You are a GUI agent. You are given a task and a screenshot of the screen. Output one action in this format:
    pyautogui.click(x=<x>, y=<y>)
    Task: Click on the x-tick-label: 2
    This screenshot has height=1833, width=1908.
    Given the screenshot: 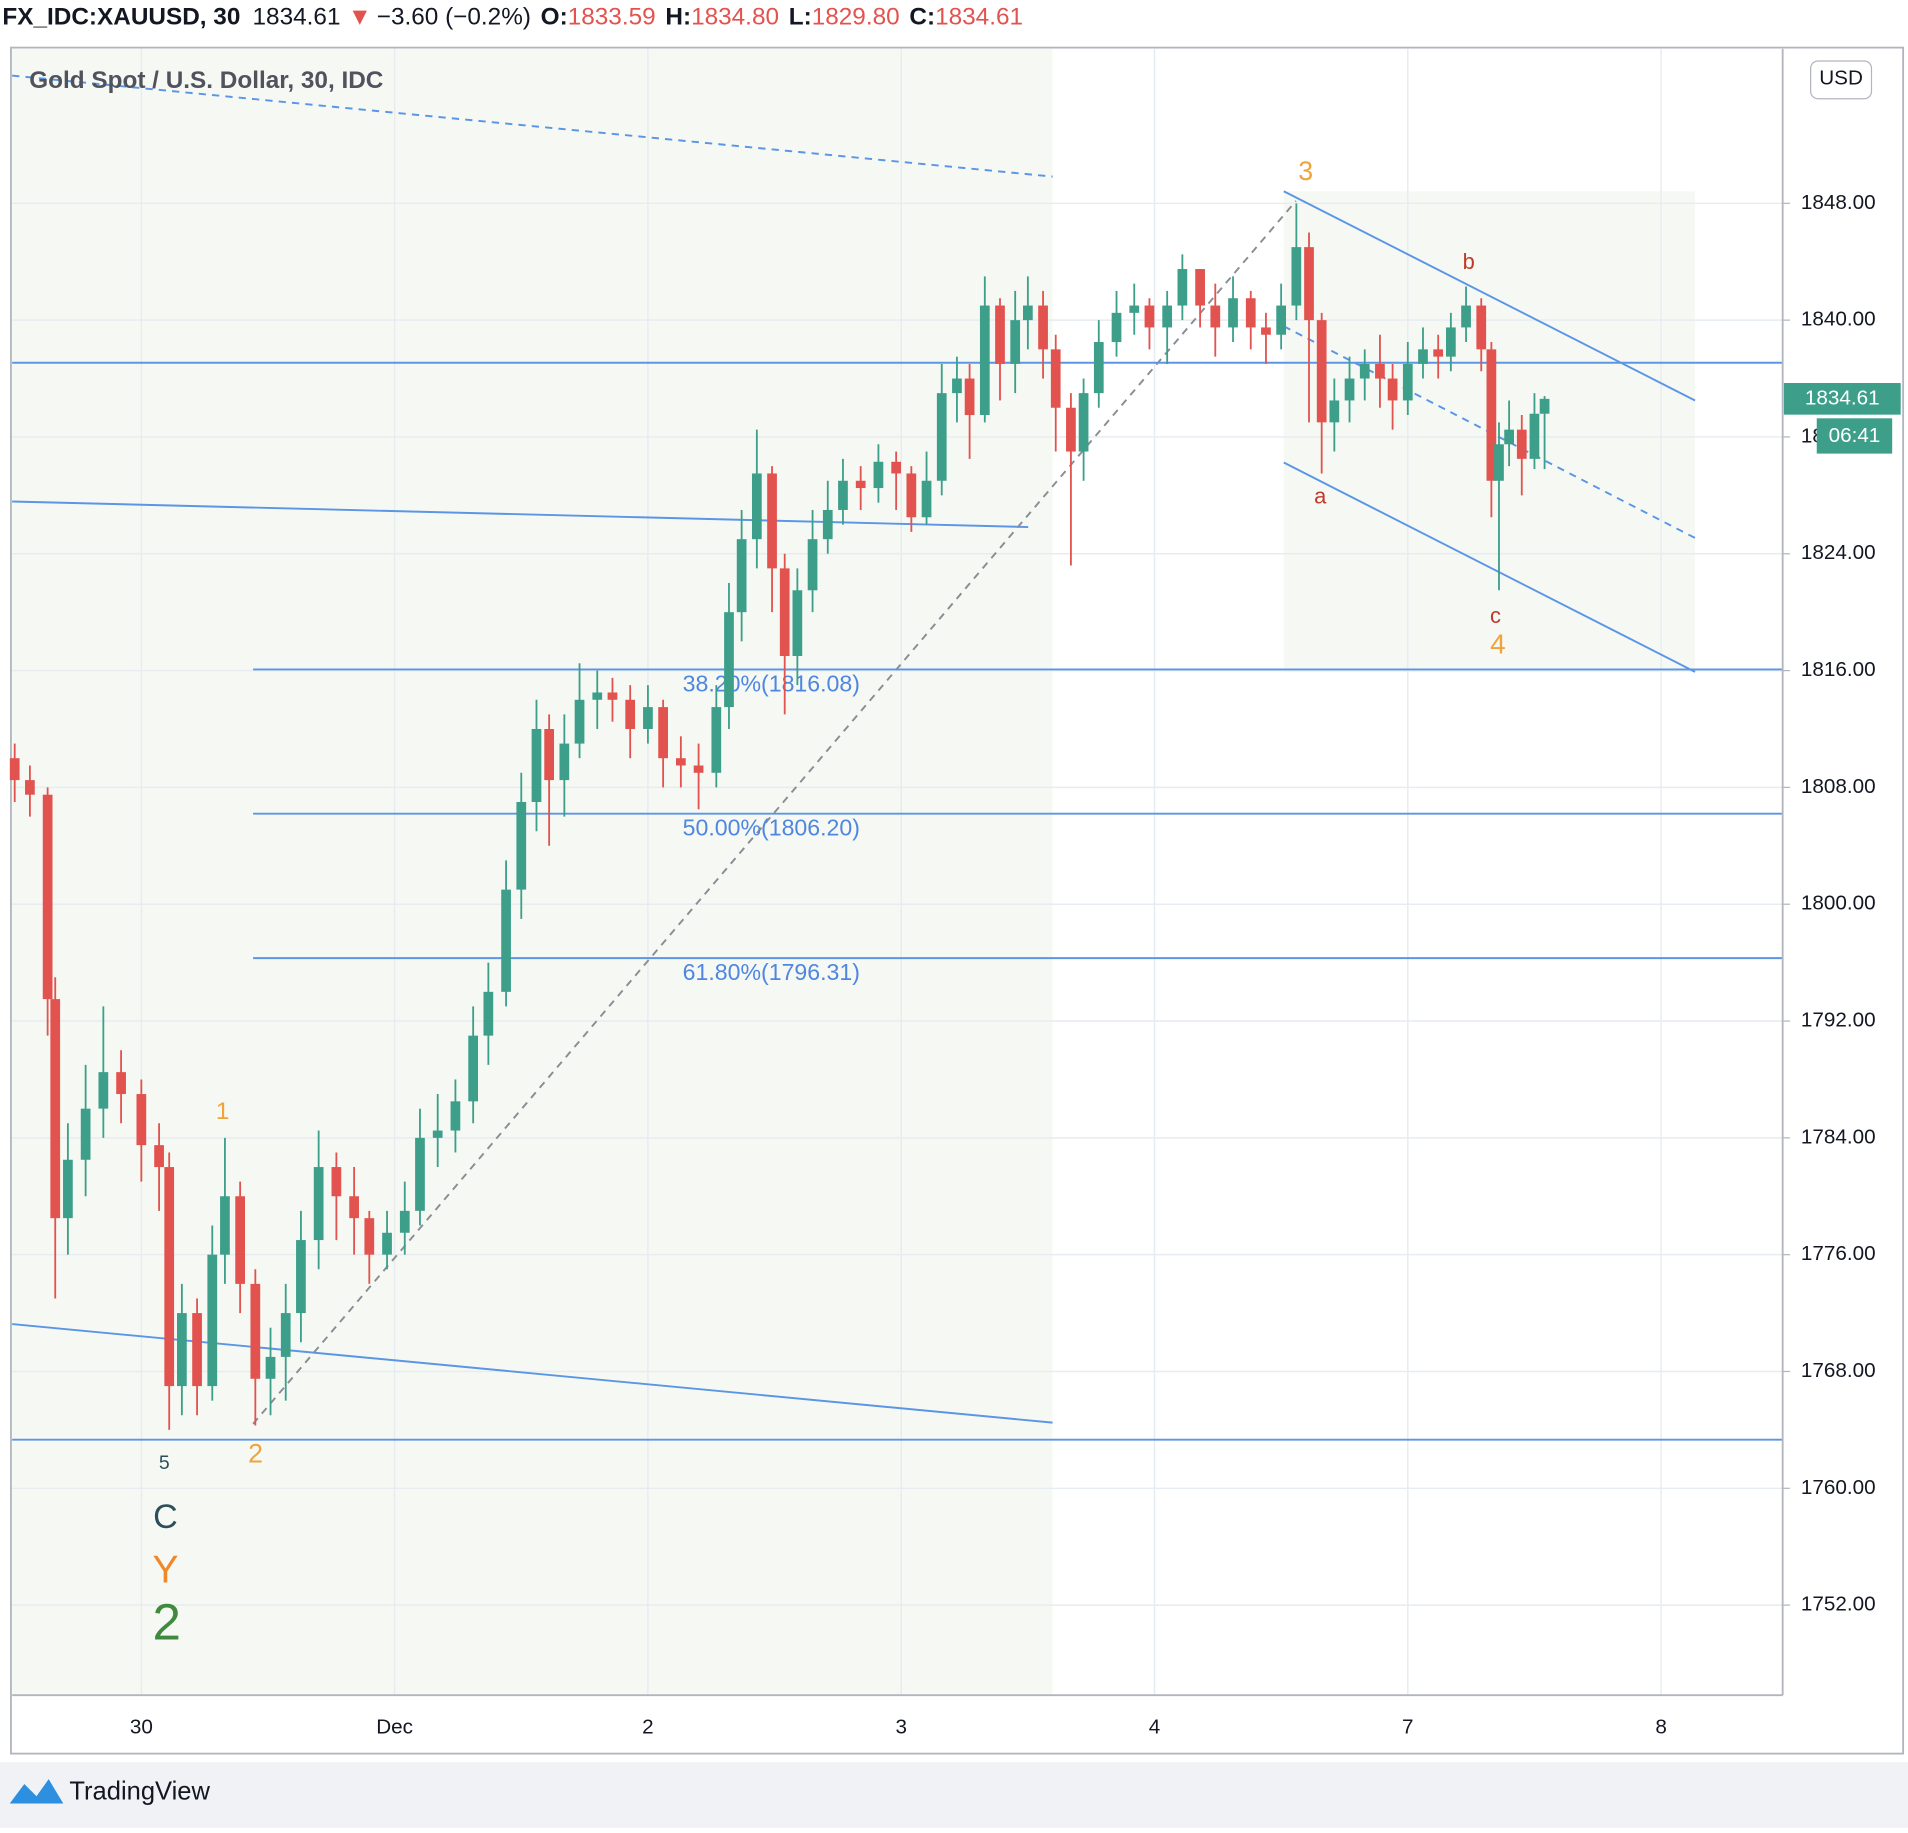 What is the action you would take?
    pyautogui.click(x=648, y=1727)
    